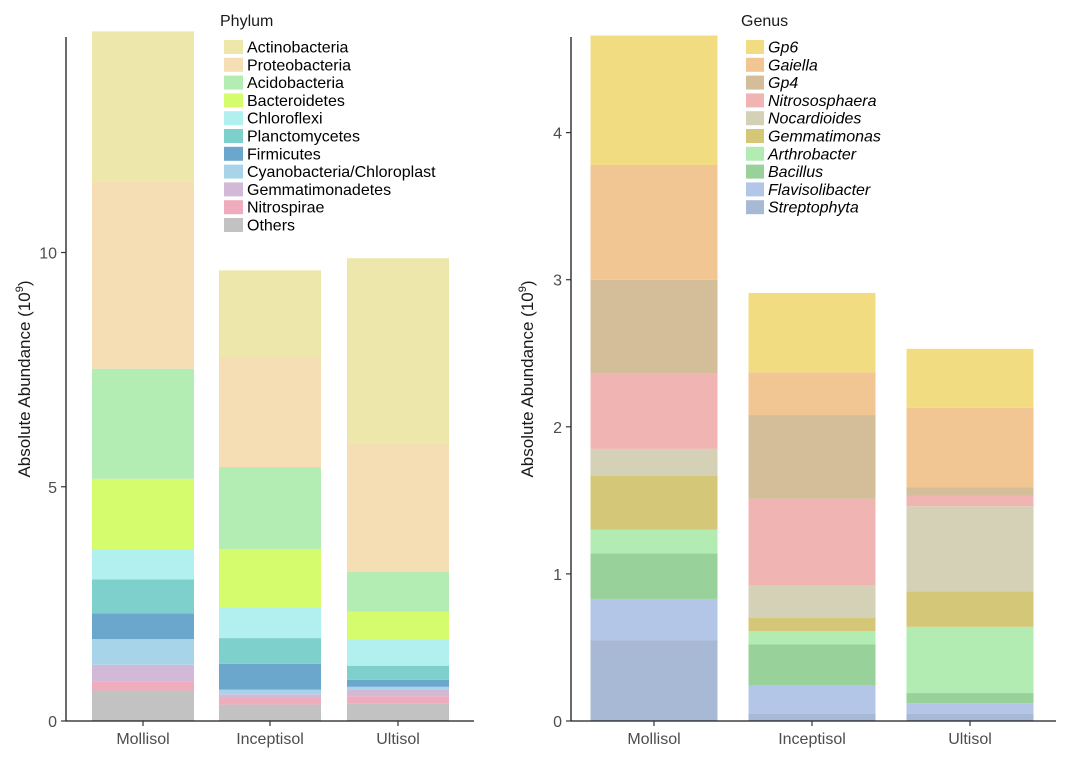 This screenshot has height=770, width=1080. What do you see at coordinates (970, 501) in the screenshot?
I see `genus-bar-ultisol-nitrososphaera` at bounding box center [970, 501].